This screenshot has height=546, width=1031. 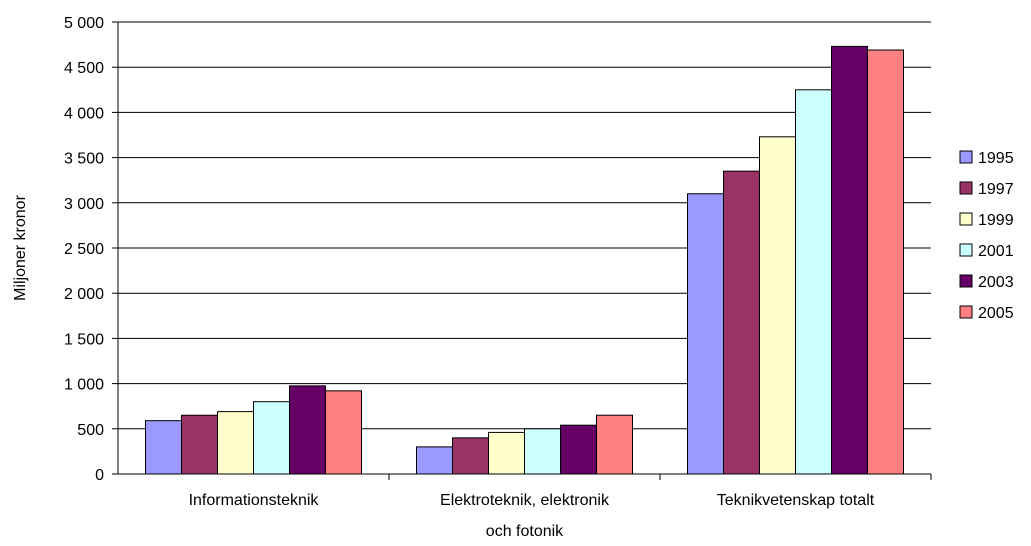 I want to click on legend-swatch-2001, so click(x=966, y=250).